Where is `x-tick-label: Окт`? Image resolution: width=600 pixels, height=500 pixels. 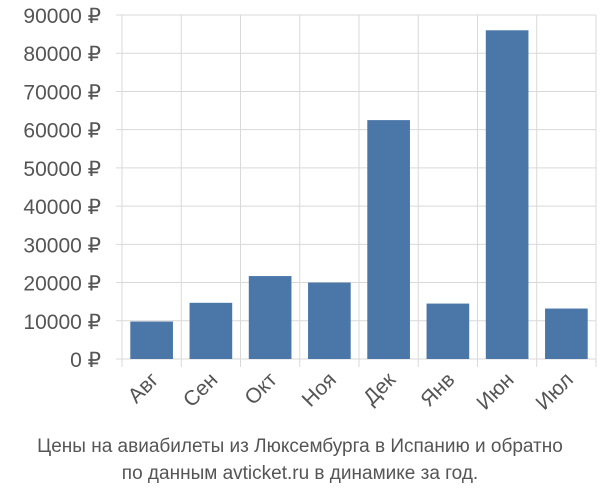
x-tick-label: Окт is located at coordinates (261, 389).